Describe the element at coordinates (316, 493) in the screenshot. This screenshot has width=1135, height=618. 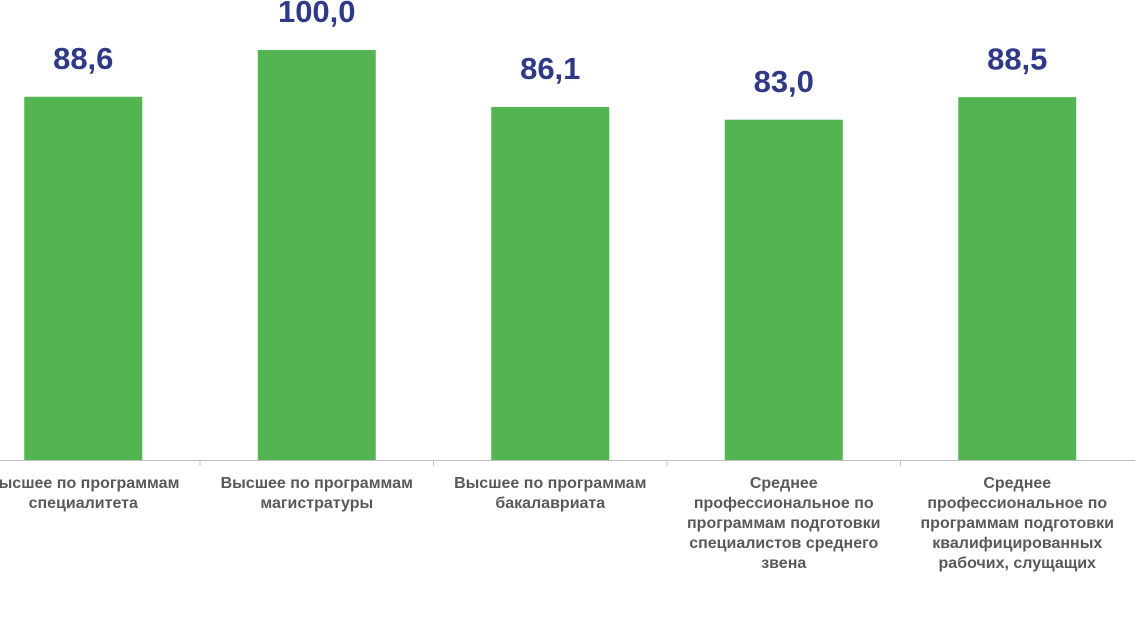
I see `x-tick-label: Высшее по программам магистратуры` at that location.